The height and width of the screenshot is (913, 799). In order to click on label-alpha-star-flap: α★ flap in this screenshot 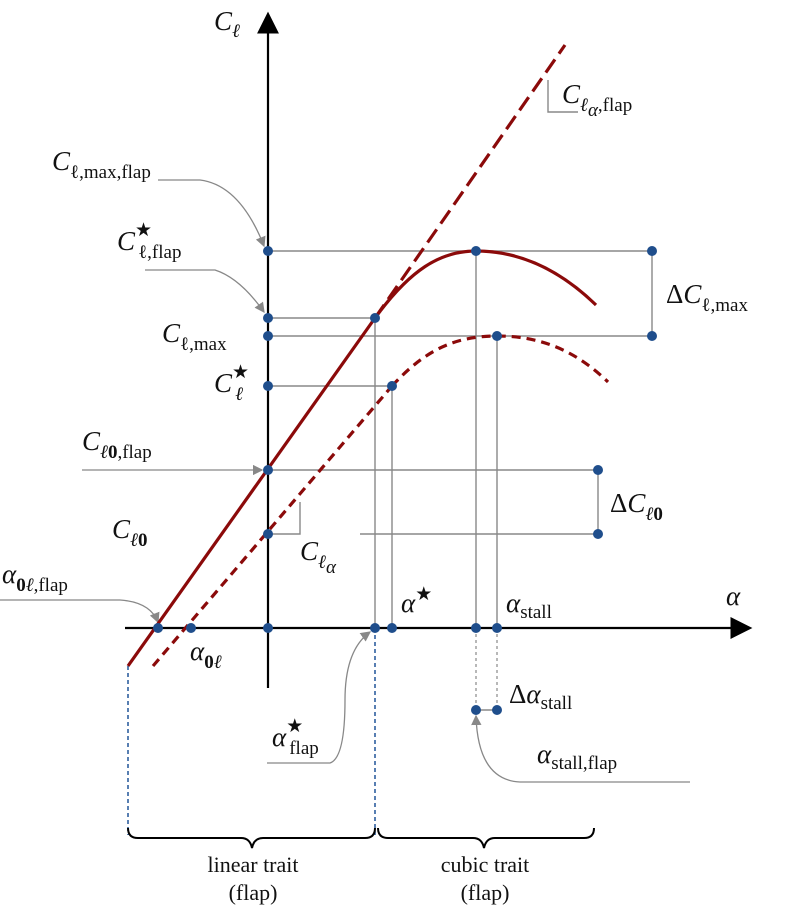, I will do `click(295, 737)`.